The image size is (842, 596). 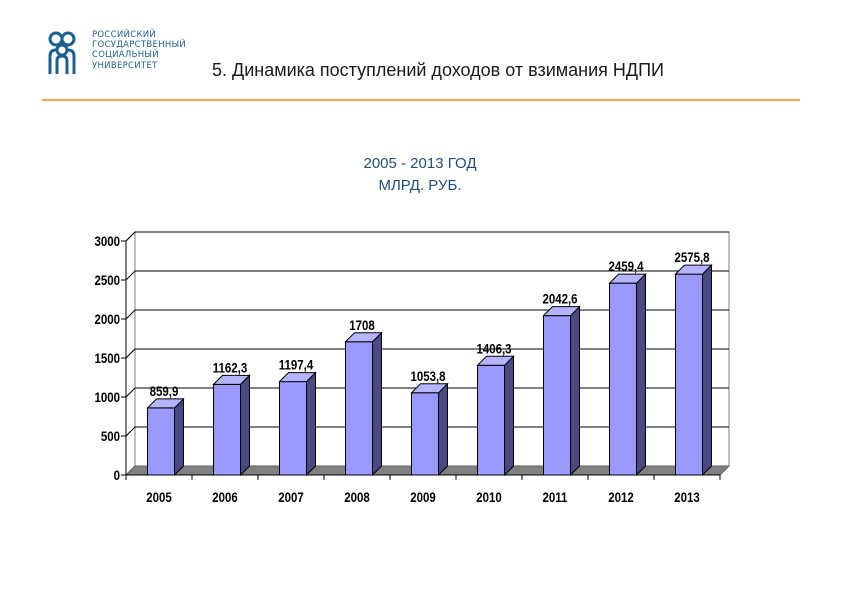 I want to click on y-tick-label: 2000, so click(x=107, y=319).